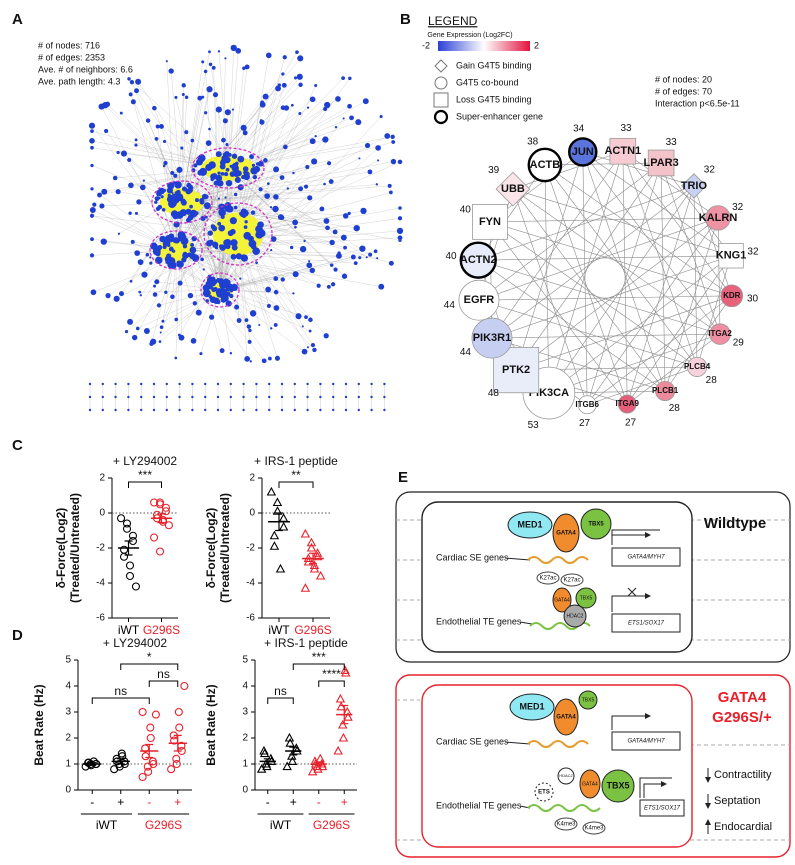 This screenshot has height=865, width=795. Describe the element at coordinates (345, 669) in the screenshot. I see `data-point` at that location.